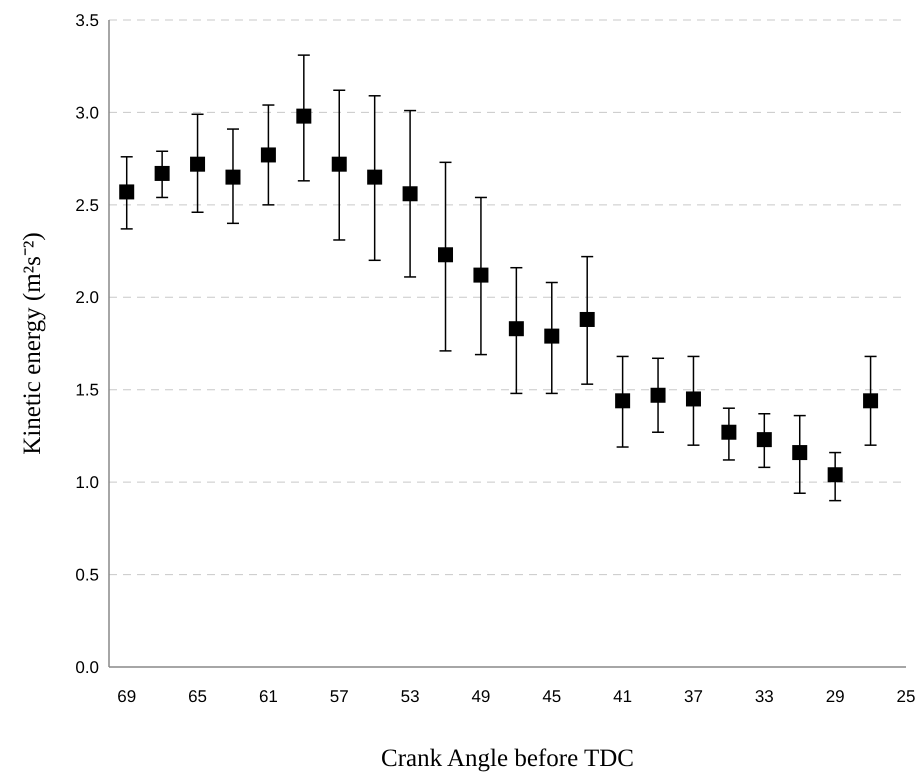  I want to click on y-tick-label: 3.0, so click(87, 112).